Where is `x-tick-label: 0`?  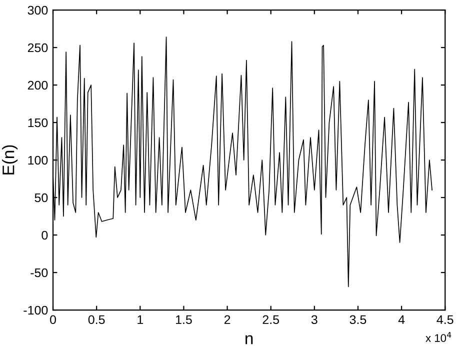 x-tick-label: 0 is located at coordinates (53, 319).